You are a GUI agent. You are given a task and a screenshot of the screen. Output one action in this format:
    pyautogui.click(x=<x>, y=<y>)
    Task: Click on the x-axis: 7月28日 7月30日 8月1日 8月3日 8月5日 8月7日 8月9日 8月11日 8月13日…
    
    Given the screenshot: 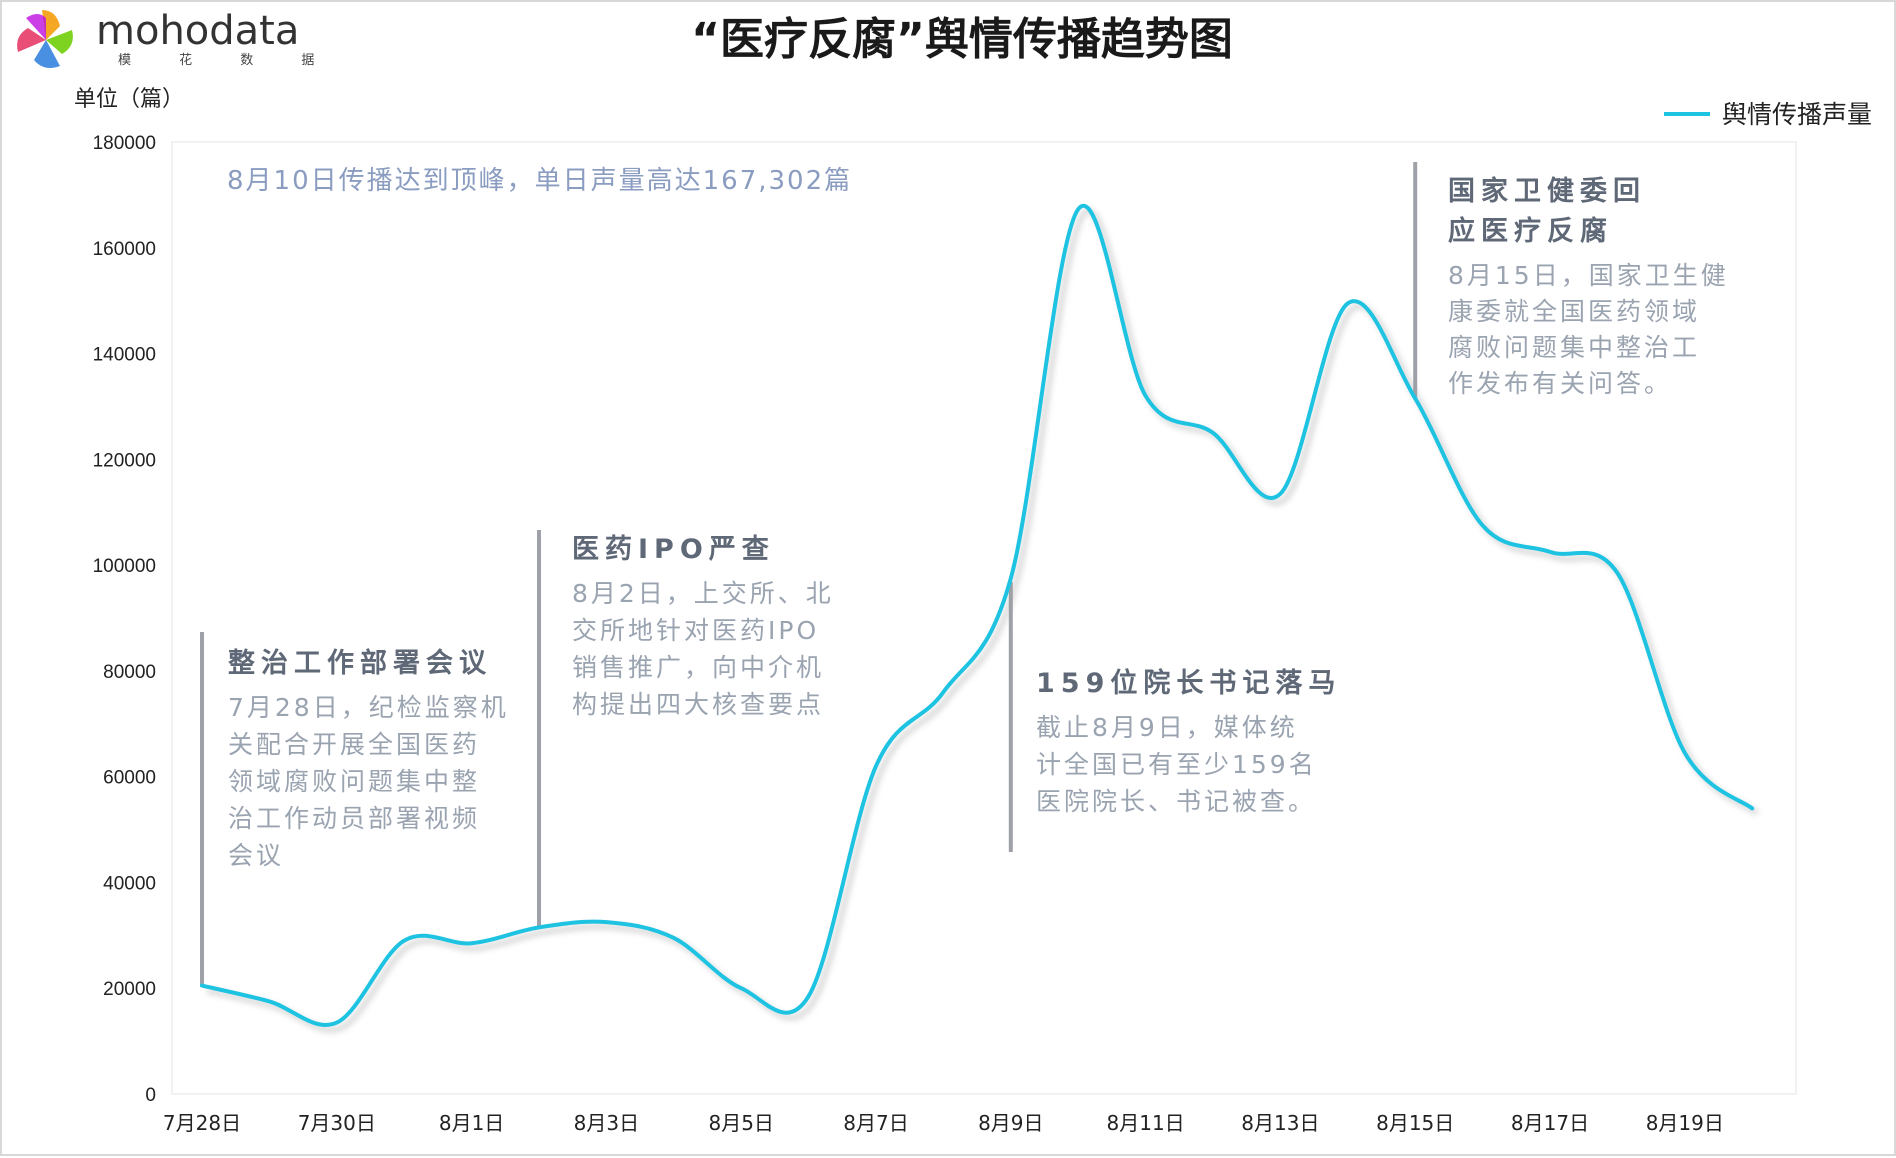 What is the action you would take?
    pyautogui.click(x=943, y=1123)
    